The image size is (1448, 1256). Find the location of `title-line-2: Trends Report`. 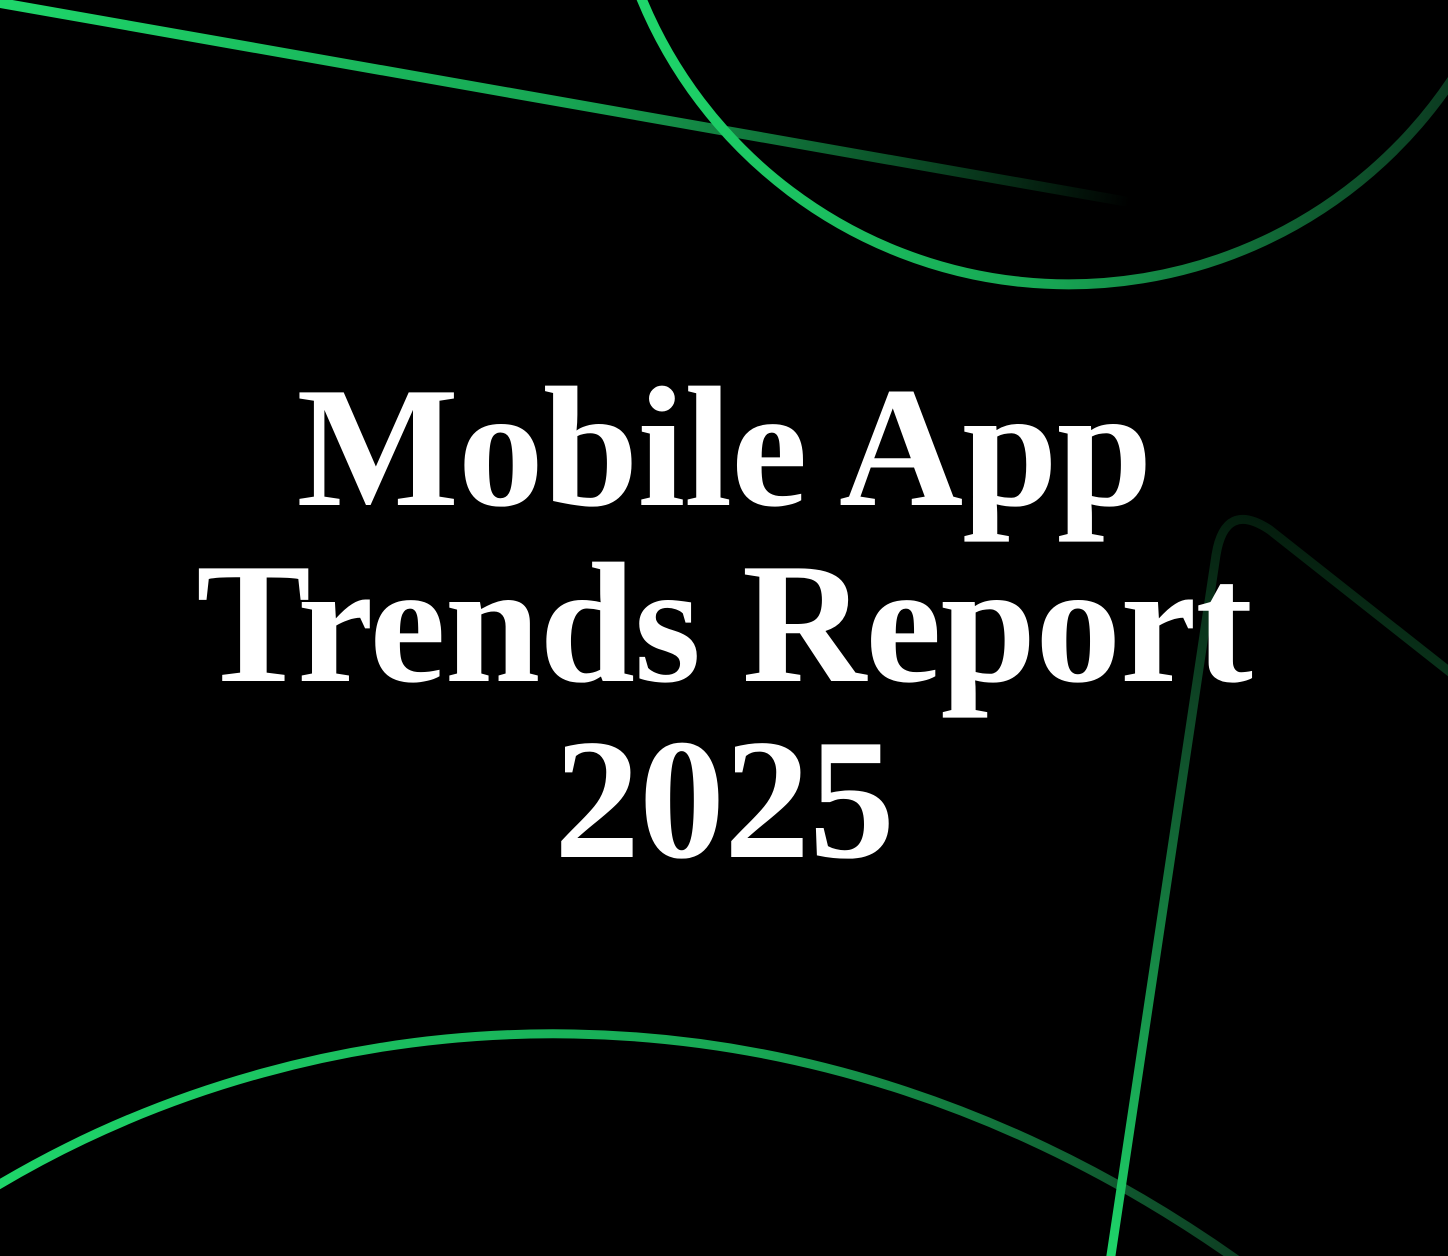

title-line-2: Trends Report is located at coordinates (724, 624).